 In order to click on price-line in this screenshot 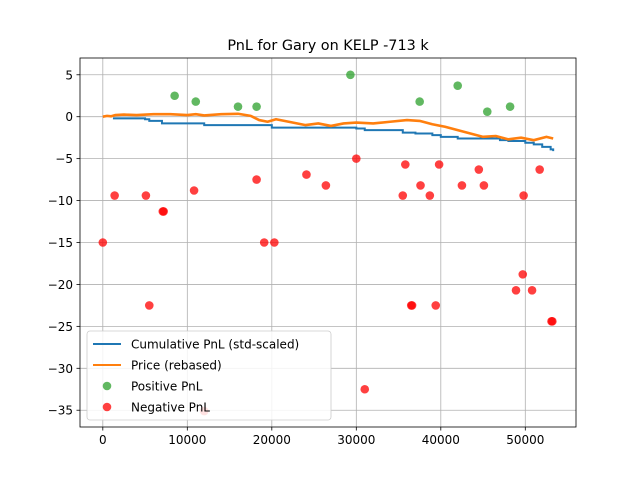, I will do `click(328, 127)`.